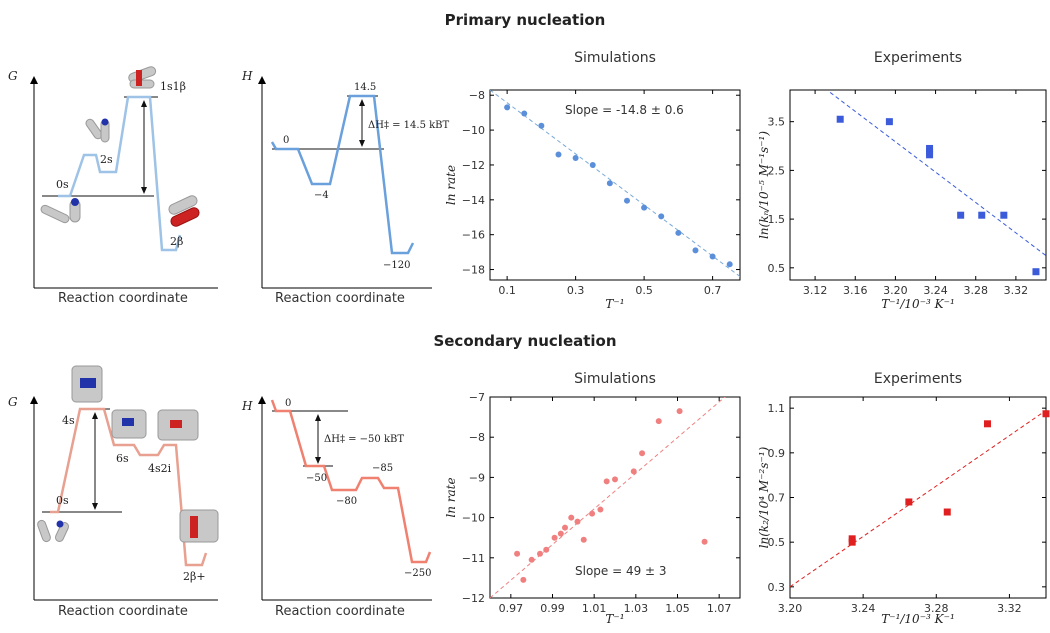 The image size is (1050, 633). I want to click on x-tick-label: 1.07, so click(719, 608).